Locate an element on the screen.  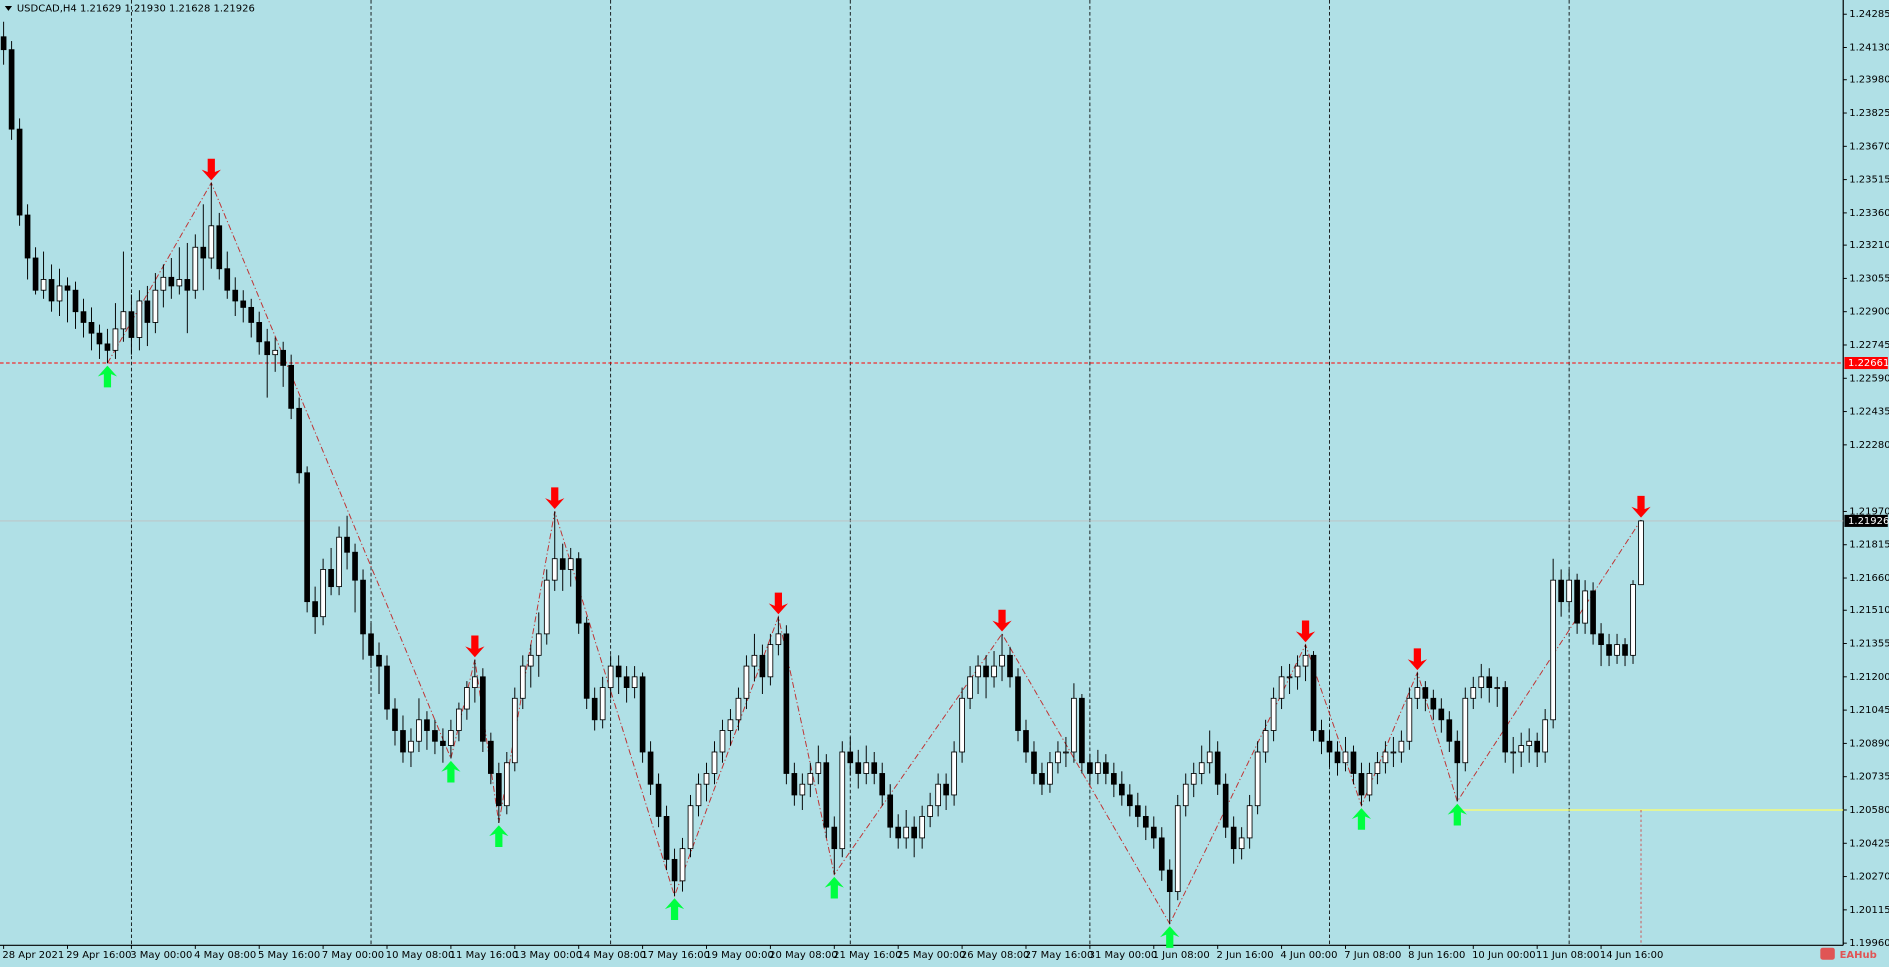
y-tick-label: 1.23670 is located at coordinates (1869, 146).